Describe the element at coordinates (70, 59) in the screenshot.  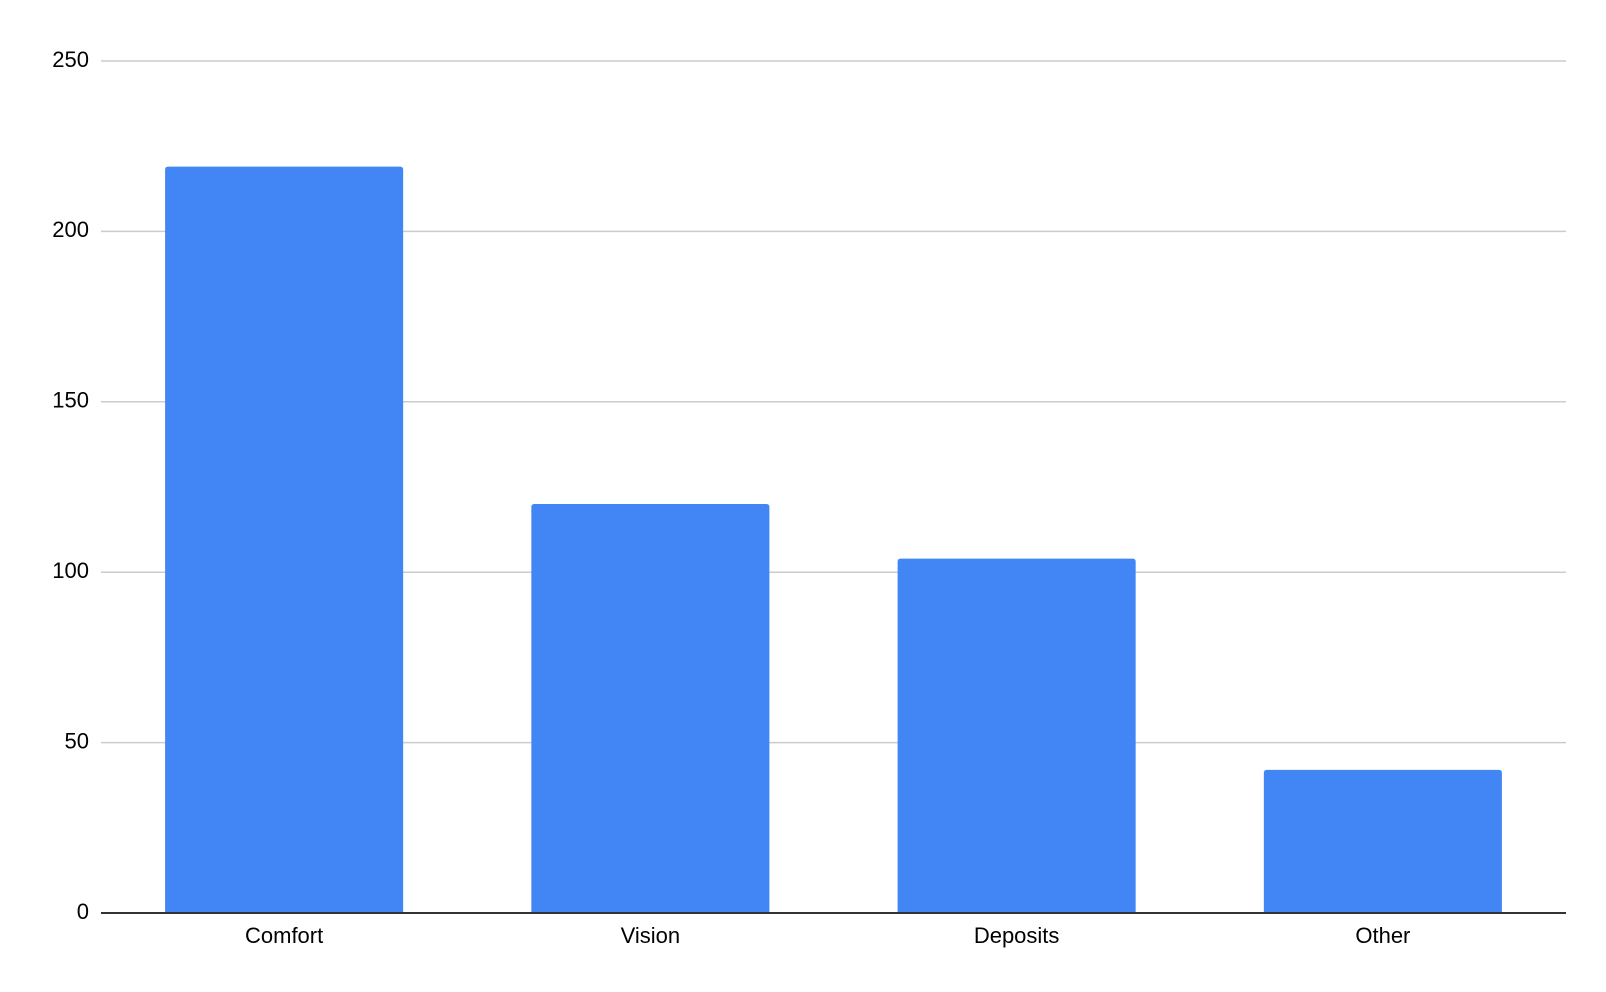
I see `y-tick-label: 250` at that location.